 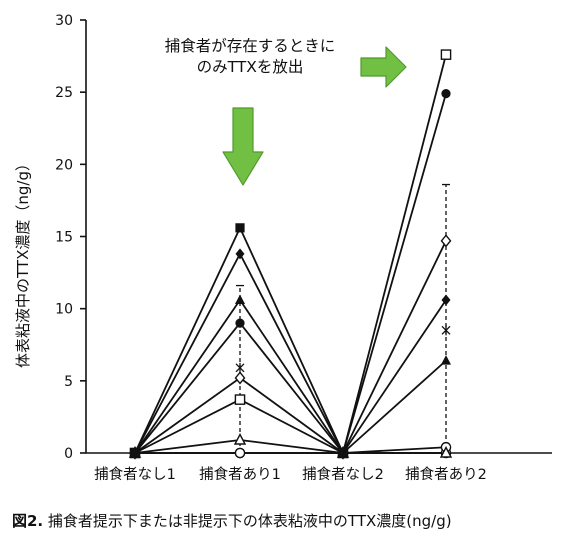 What do you see at coordinates (68, 382) in the screenshot?
I see `y-tick-label: 5` at bounding box center [68, 382].